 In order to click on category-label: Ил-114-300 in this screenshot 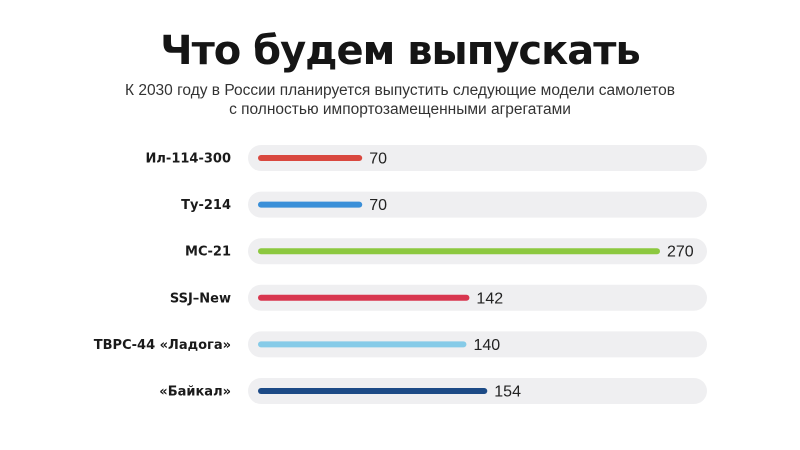, I will do `click(188, 159)`.